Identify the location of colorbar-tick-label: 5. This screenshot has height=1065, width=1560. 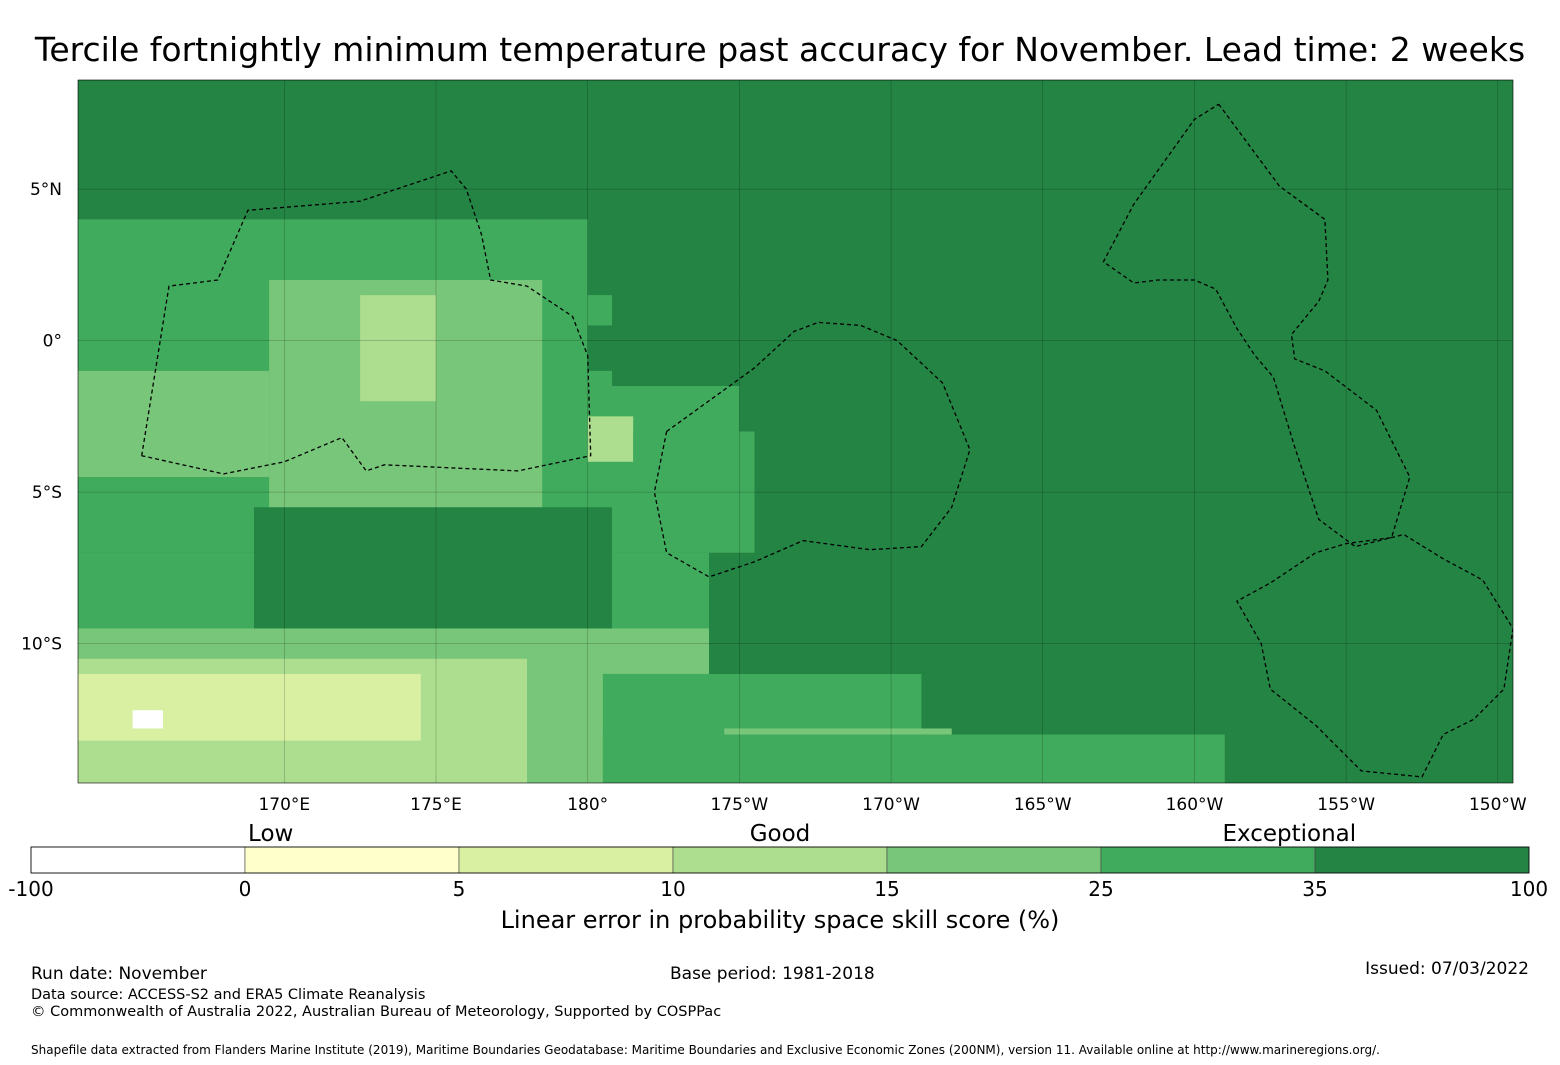
(459, 889).